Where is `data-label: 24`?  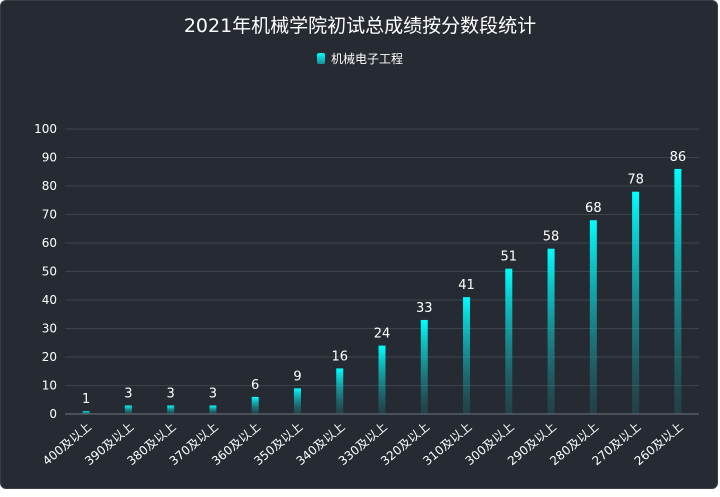 data-label: 24 is located at coordinates (382, 334).